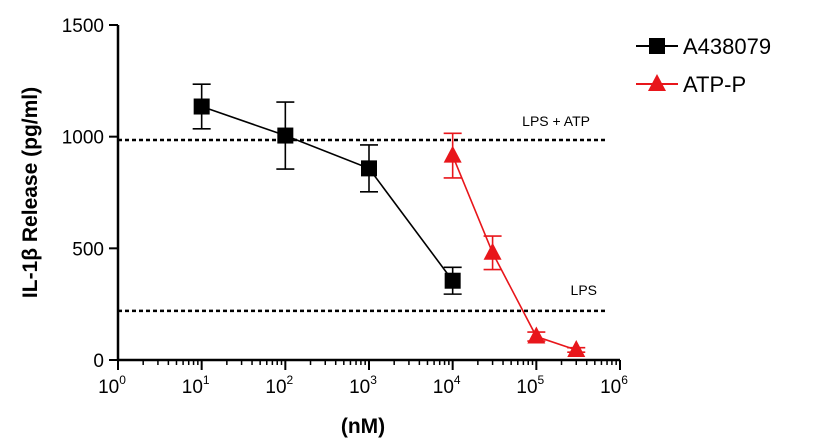 Image resolution: width=819 pixels, height=442 pixels. Describe the element at coordinates (727, 46) in the screenshot. I see `legend-label: A438079` at that location.